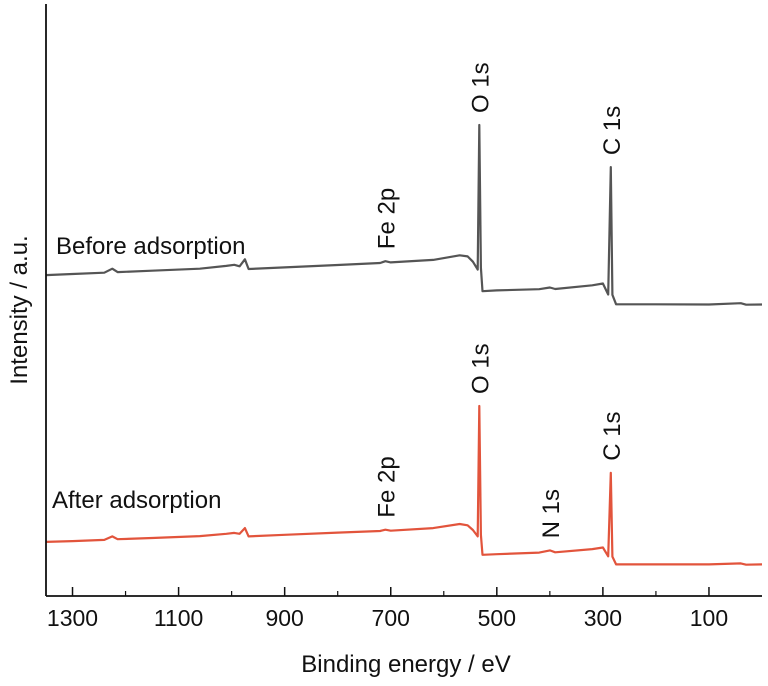  Describe the element at coordinates (284, 618) in the screenshot. I see `x-tick-label-900: 900` at that location.